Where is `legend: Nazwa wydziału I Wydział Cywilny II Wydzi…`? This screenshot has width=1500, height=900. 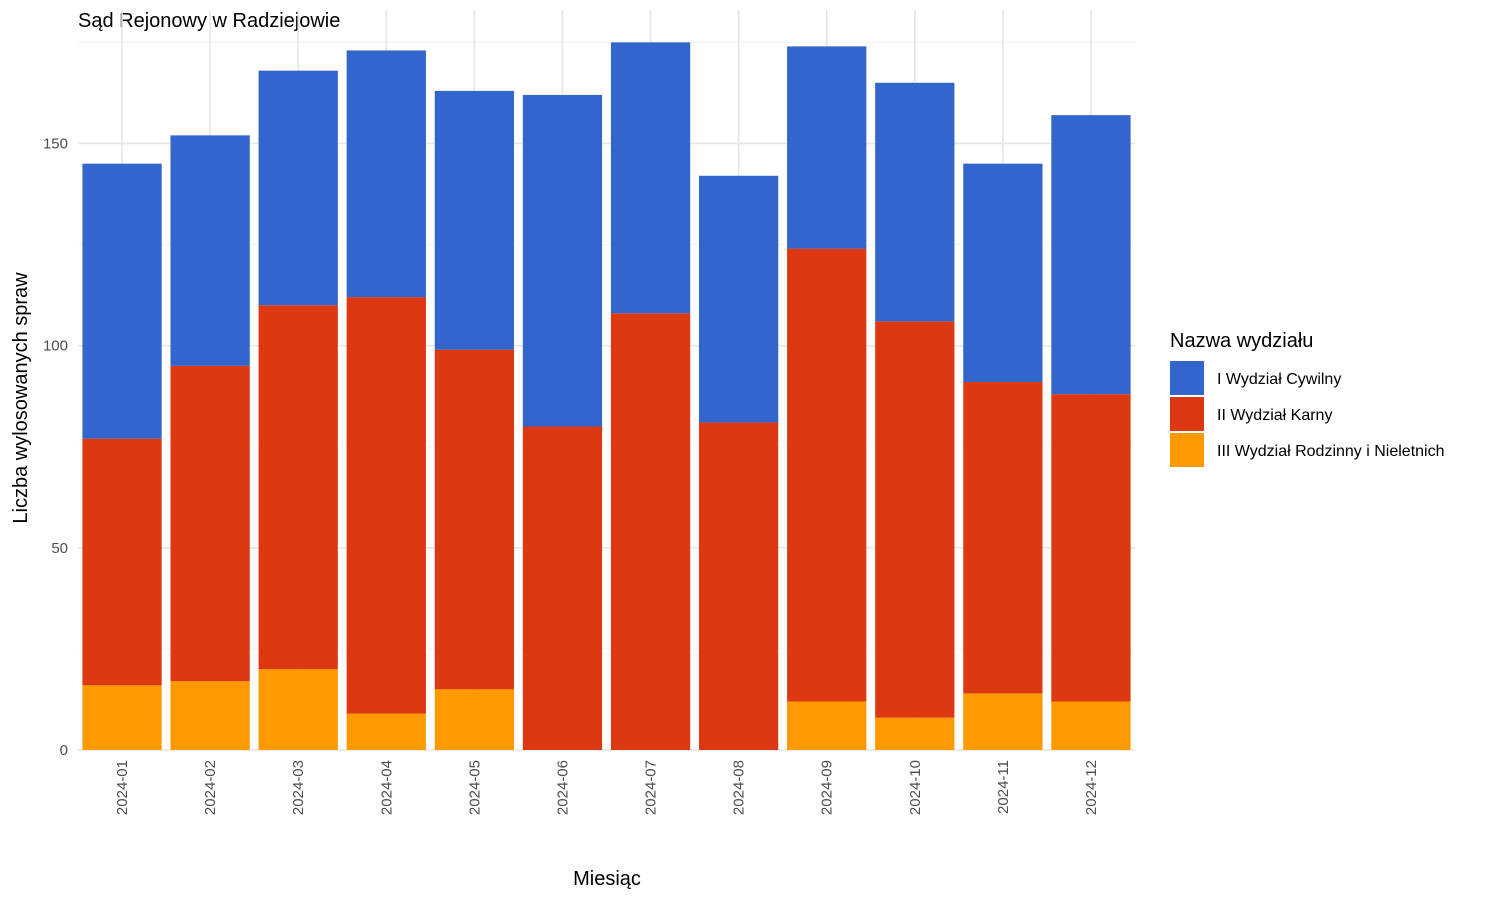
legend: Nazwa wydziału I Wydział Cywilny II Wydzi… is located at coordinates (1307, 398).